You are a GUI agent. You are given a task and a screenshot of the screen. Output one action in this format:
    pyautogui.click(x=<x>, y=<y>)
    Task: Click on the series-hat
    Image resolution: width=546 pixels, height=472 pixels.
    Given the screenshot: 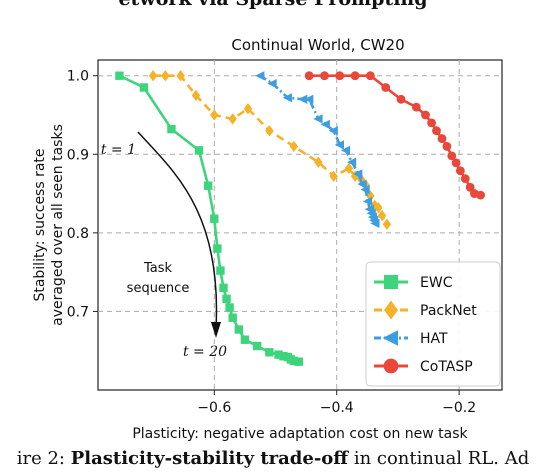 What is the action you would take?
    pyautogui.click(x=317, y=150)
    